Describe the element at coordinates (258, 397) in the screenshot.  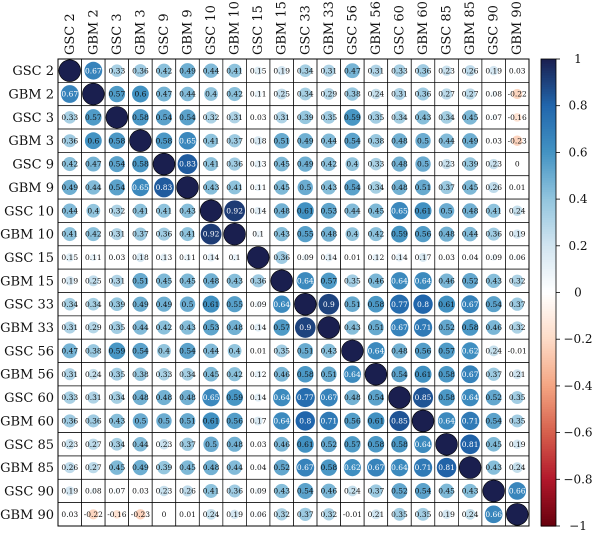
I see `cell-value-label: 0.14` at that location.